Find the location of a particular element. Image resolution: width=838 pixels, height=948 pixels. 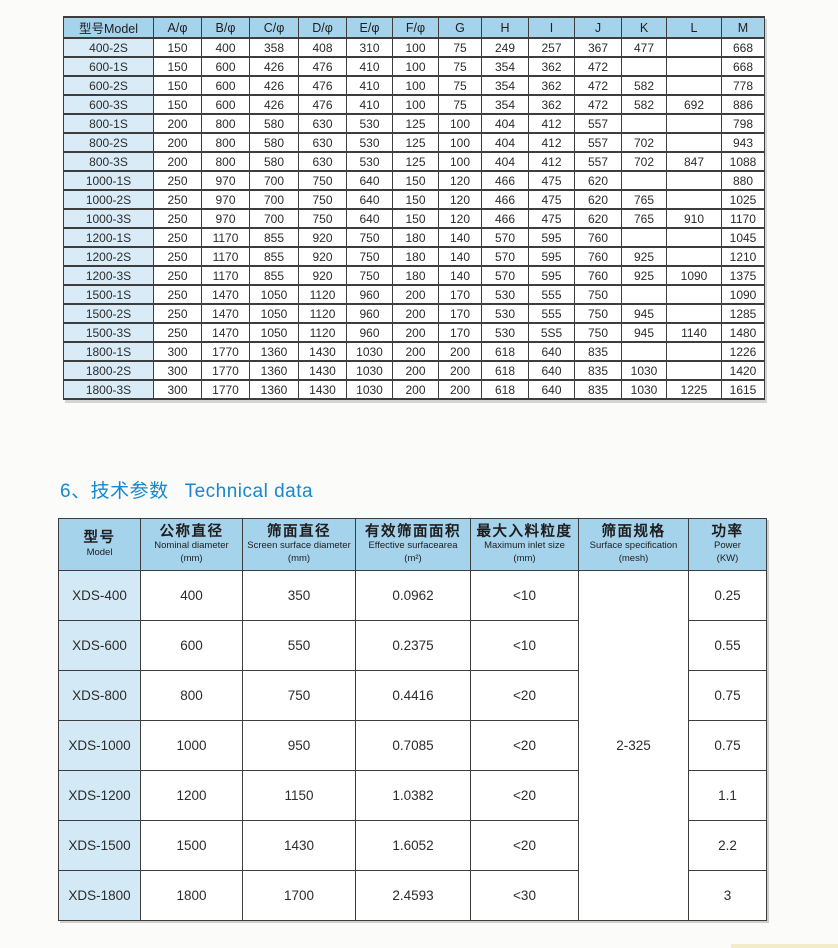

tech-model-cell: XDS-1000 is located at coordinates (99, 745).